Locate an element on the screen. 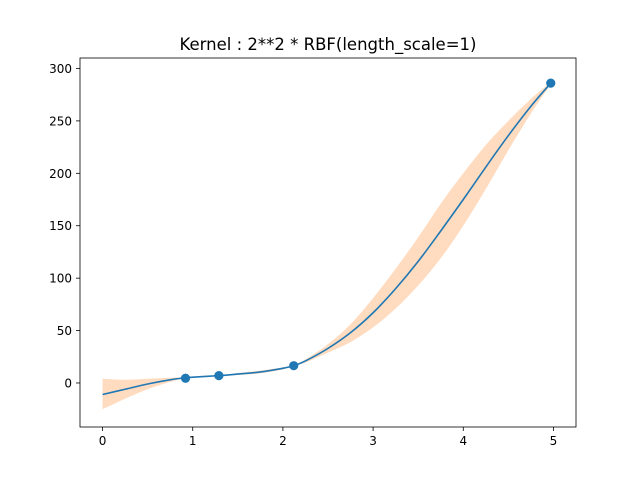 This screenshot has height=480, width=640. y-tick-label: 50 is located at coordinates (64, 331).